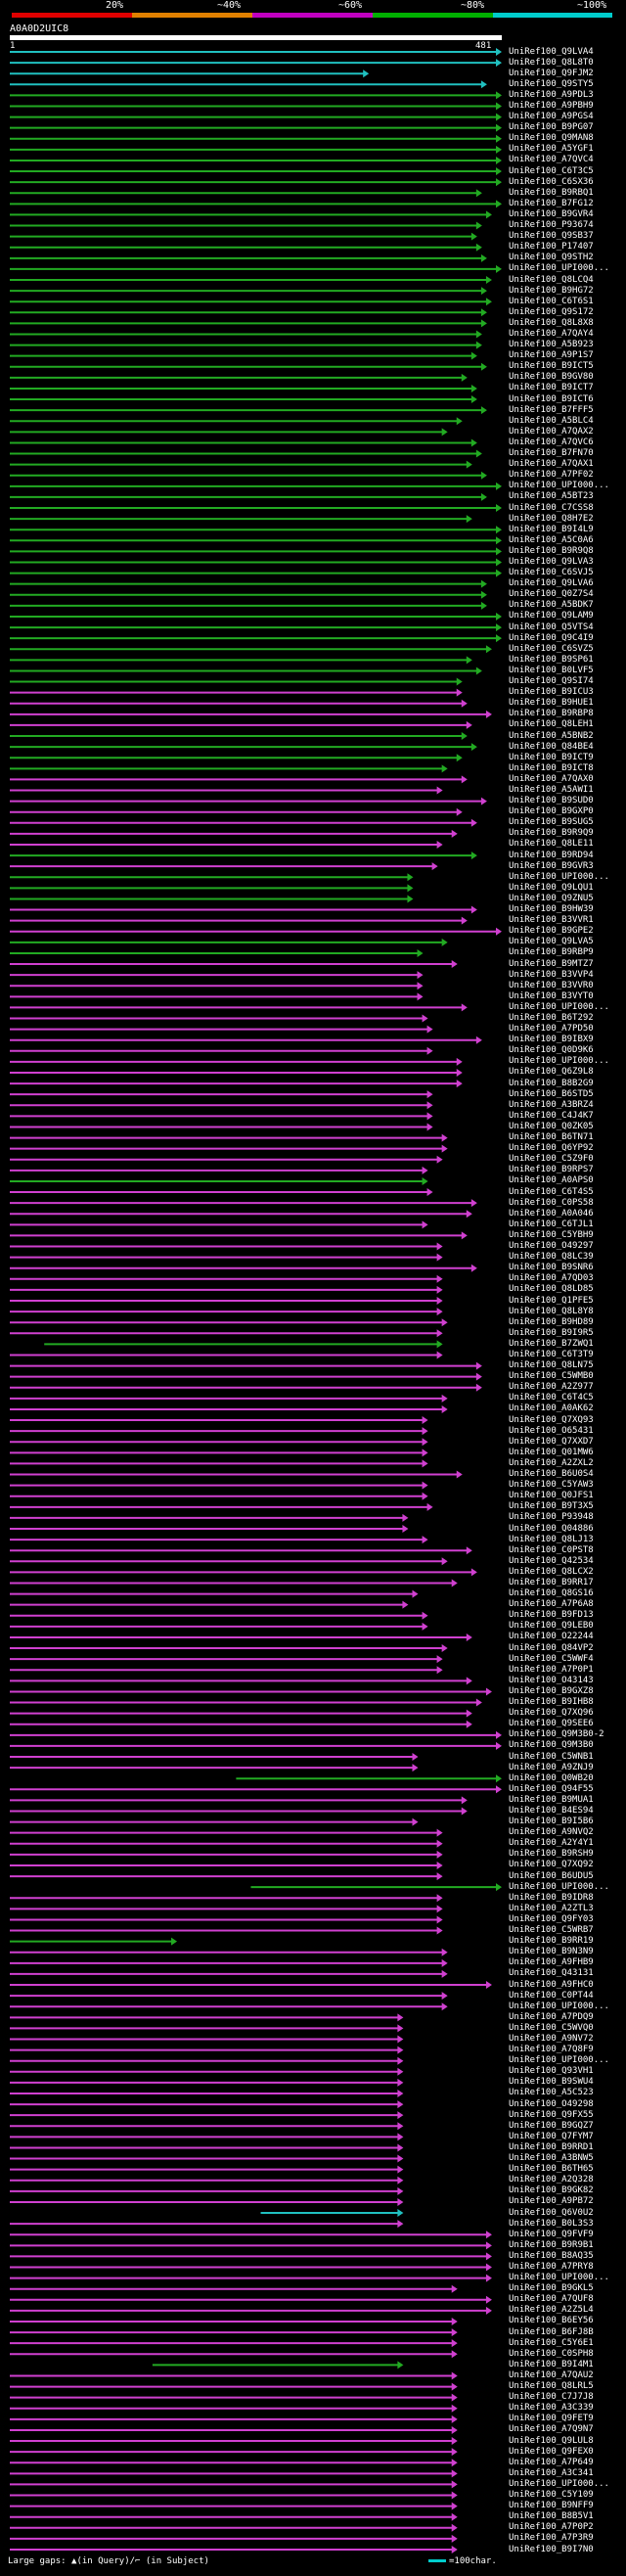 The image size is (626, 2576). What do you see at coordinates (551, 225) in the screenshot?
I see `hit-label: UniRef100_P93674` at bounding box center [551, 225].